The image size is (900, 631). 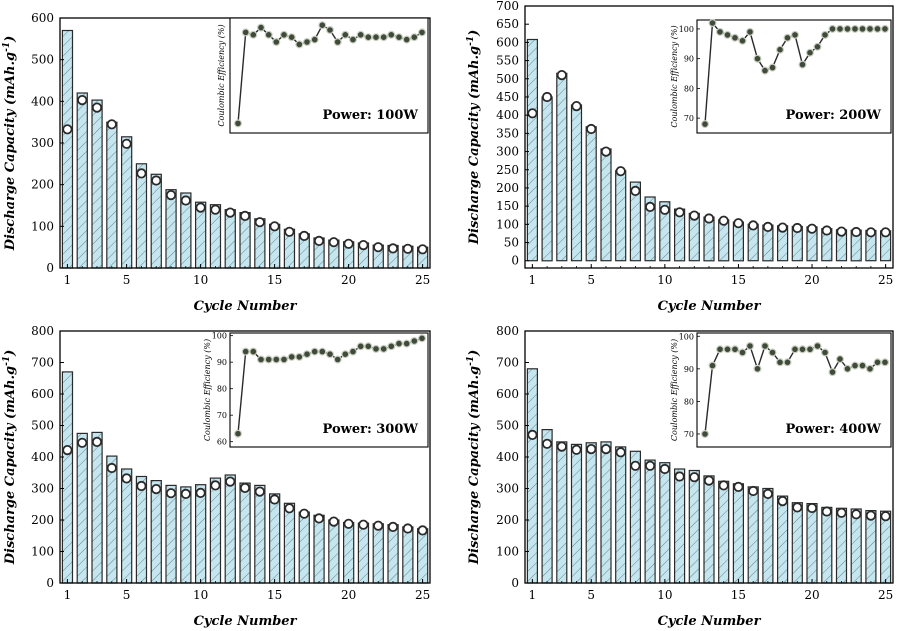 I want to click on y-tick-label: 400, so click(x=507, y=115).